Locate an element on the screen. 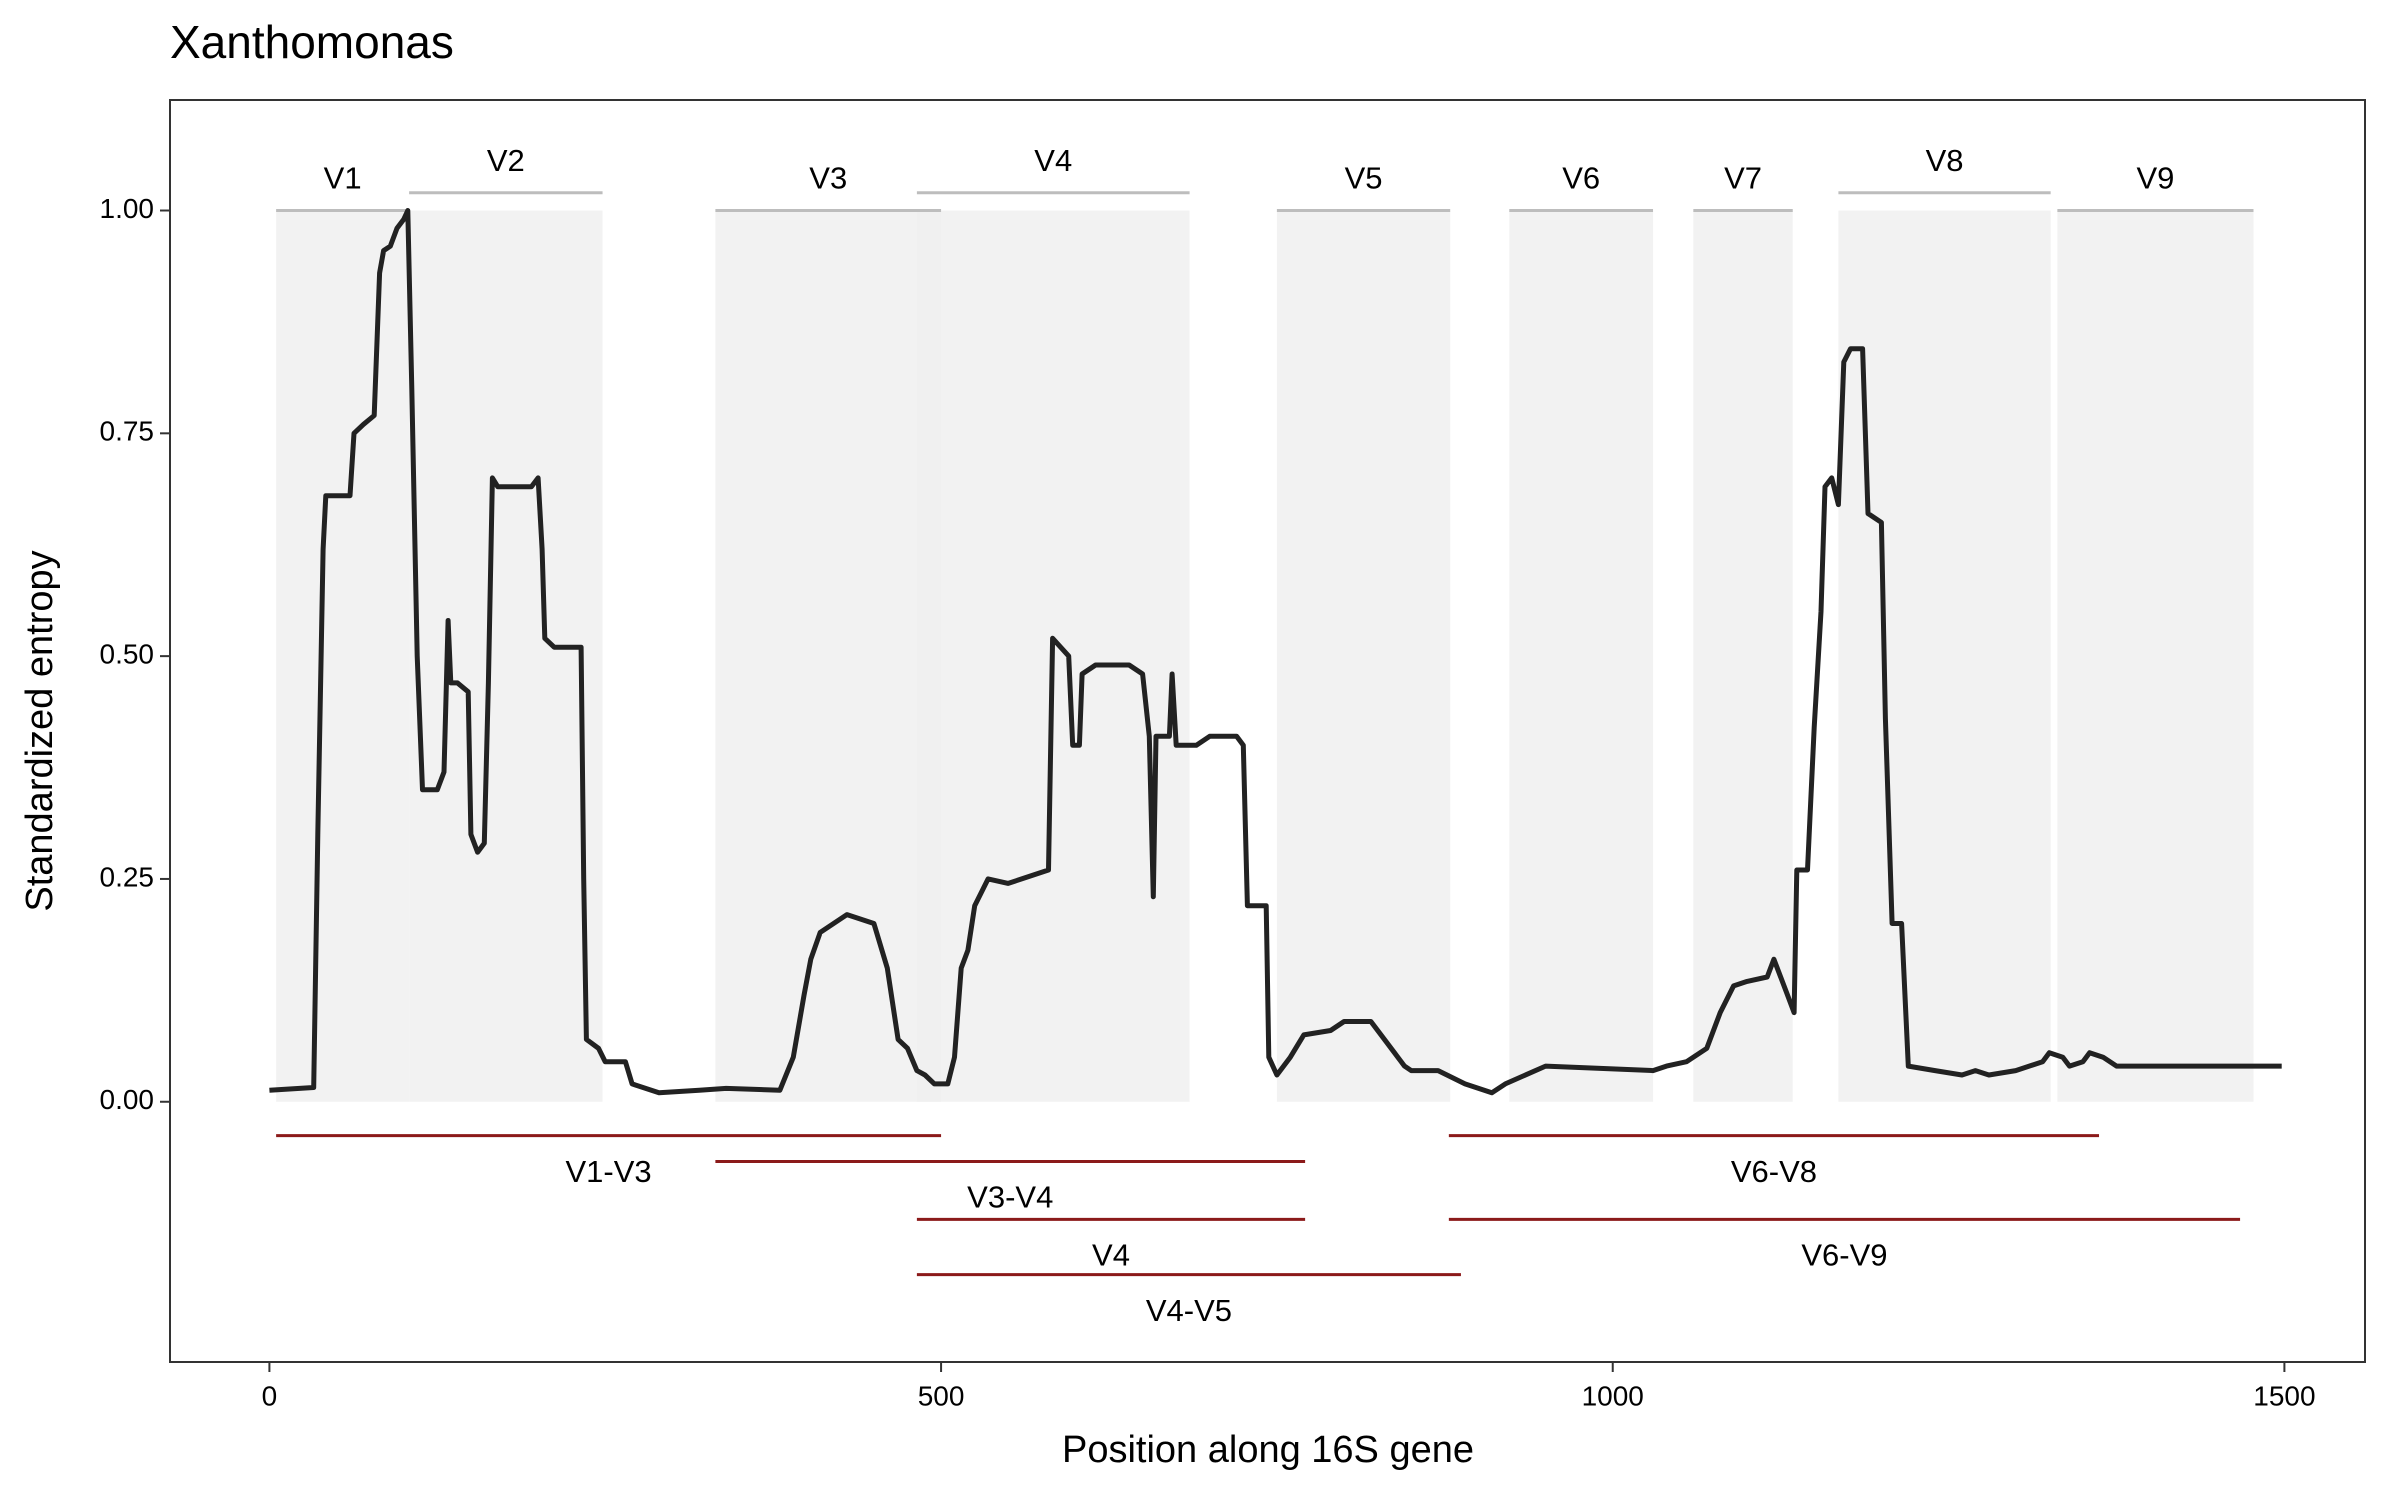 This screenshot has width=2400, height=1500. amplicon-label: V6-V8 is located at coordinates (1774, 1171).